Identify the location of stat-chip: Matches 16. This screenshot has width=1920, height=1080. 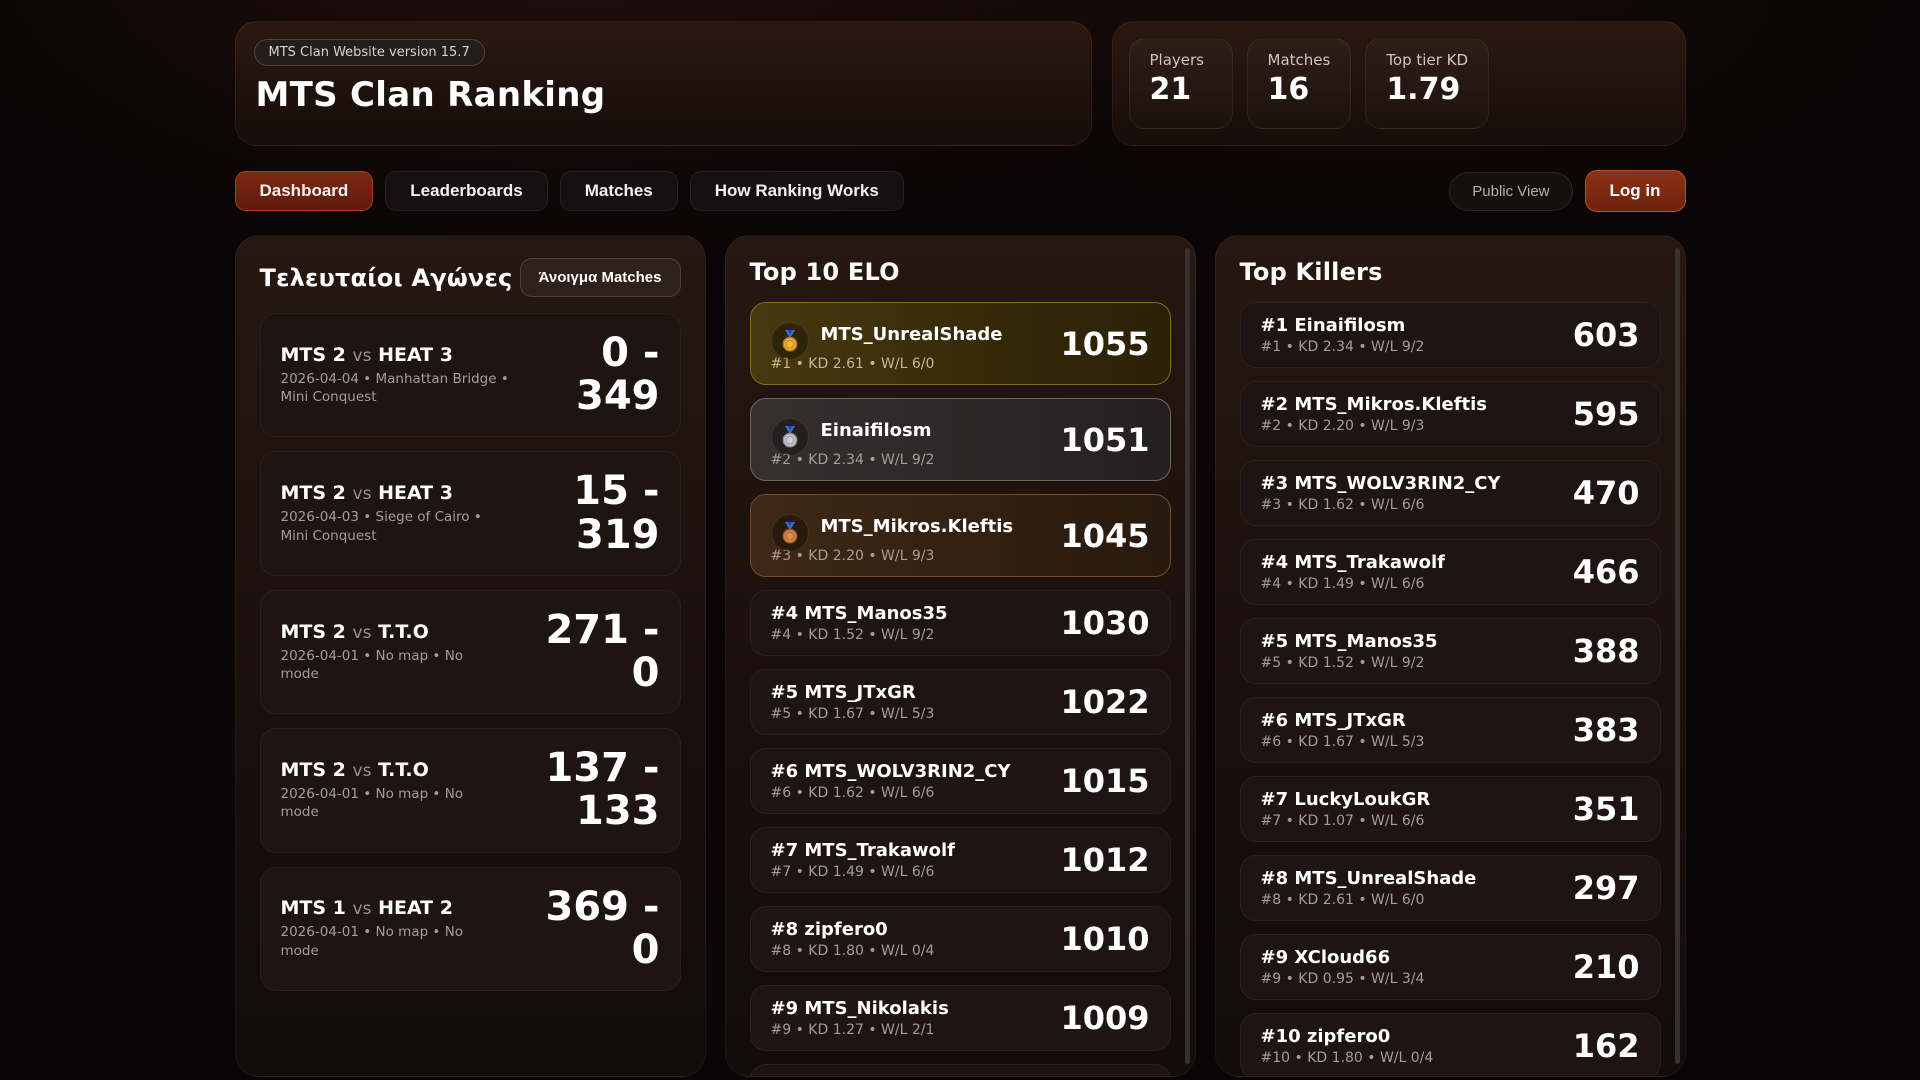
(1299, 83).